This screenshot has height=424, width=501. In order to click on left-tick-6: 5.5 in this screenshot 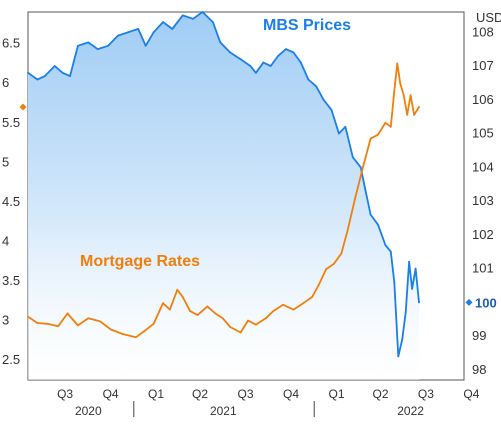, I will do `click(11, 122)`.